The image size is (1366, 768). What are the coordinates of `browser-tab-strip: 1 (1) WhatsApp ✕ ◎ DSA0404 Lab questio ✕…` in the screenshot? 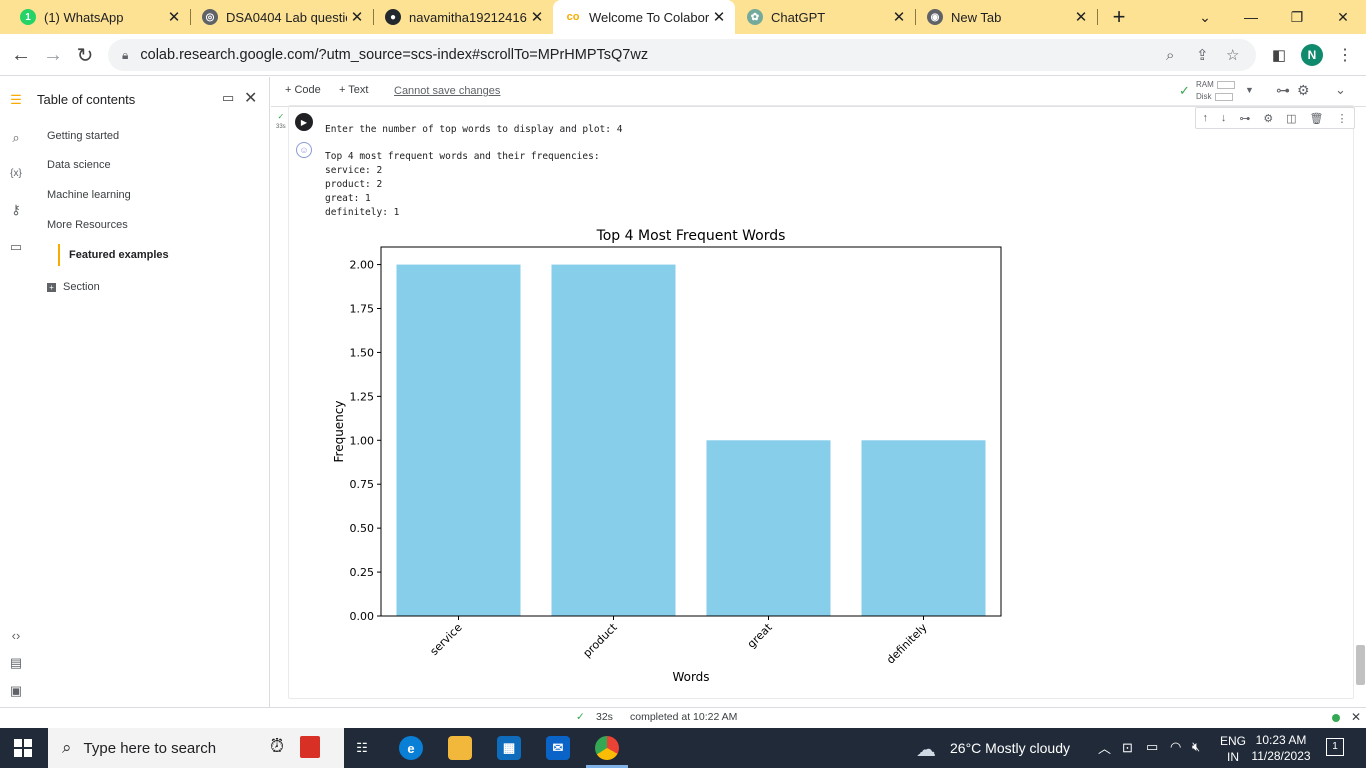 It's located at (683, 17).